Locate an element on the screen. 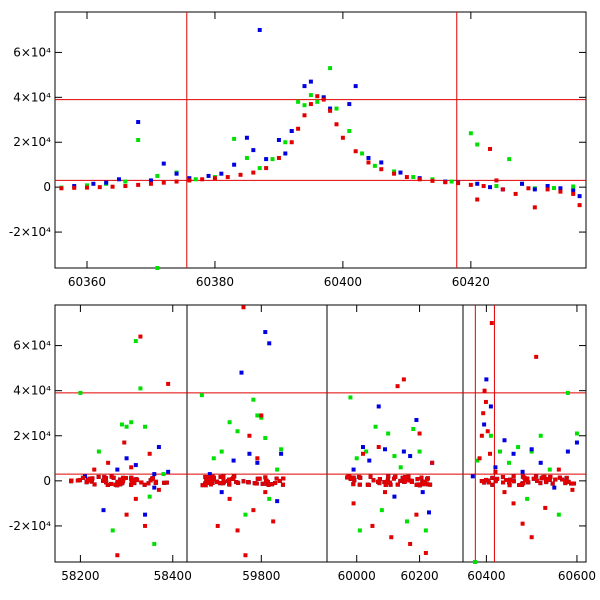 This screenshot has height=600, width=600. top-x-tick-label: 60400 is located at coordinates (343, 282).